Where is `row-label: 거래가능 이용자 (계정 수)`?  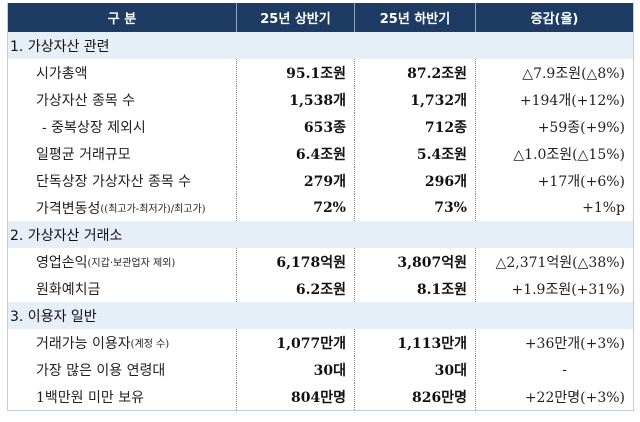 row-label: 거래가능 이용자 (계정 수) is located at coordinates (122, 342).